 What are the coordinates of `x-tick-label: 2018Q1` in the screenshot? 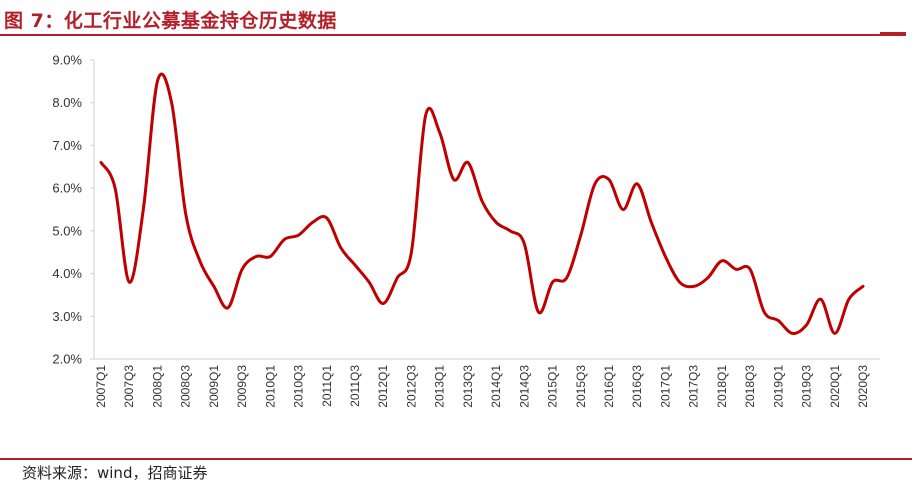 It's located at (722, 386).